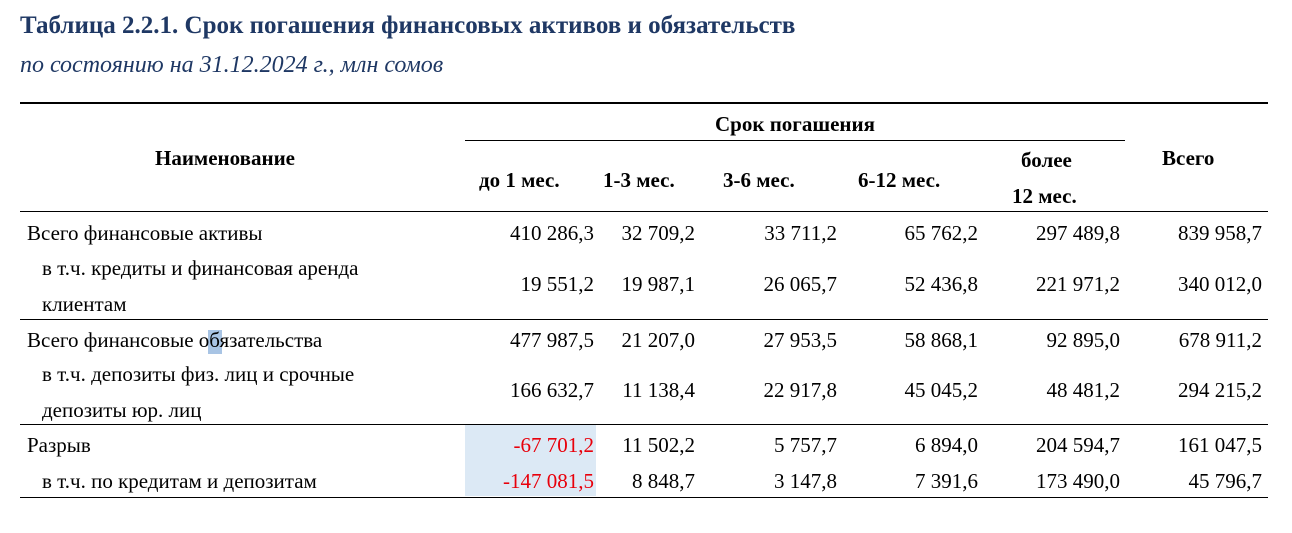 This screenshot has height=533, width=1292. Describe the element at coordinates (1220, 445) in the screenshot. I see `cell: 161 047,5` at that location.